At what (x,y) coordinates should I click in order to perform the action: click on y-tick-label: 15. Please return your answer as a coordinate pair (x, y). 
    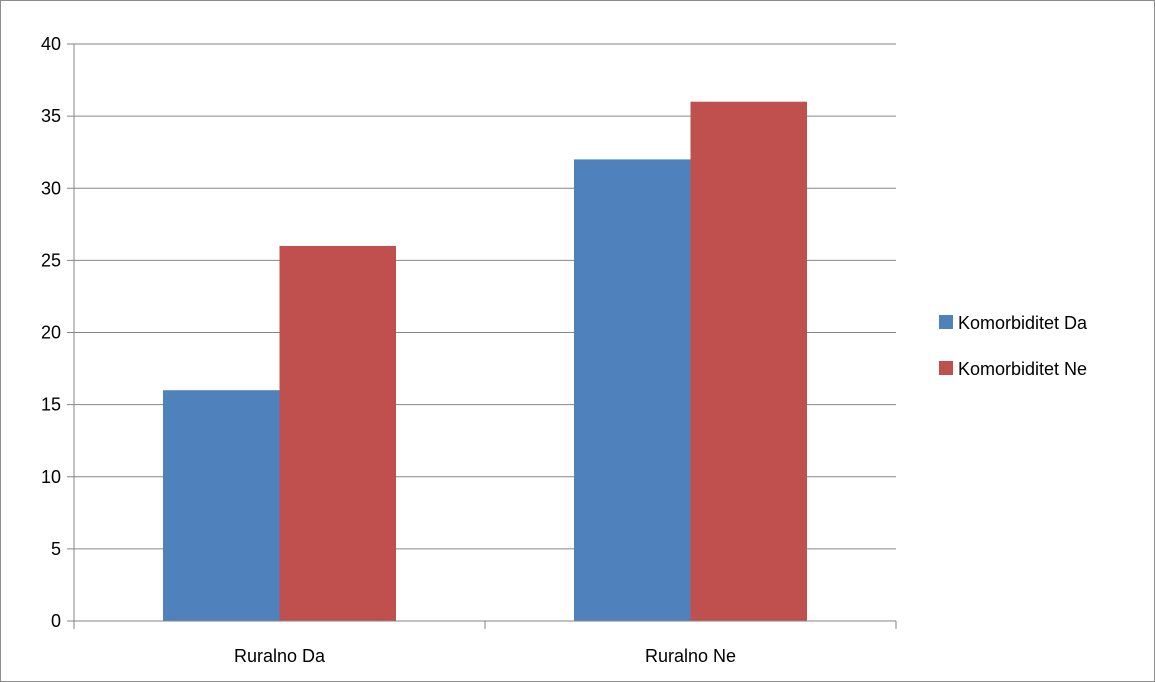
    Looking at the image, I should click on (51, 405).